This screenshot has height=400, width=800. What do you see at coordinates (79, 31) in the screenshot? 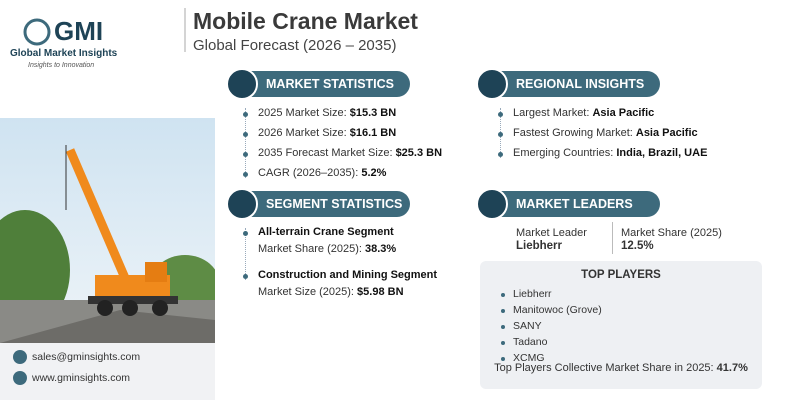
I see `logo: GMI` at bounding box center [79, 31].